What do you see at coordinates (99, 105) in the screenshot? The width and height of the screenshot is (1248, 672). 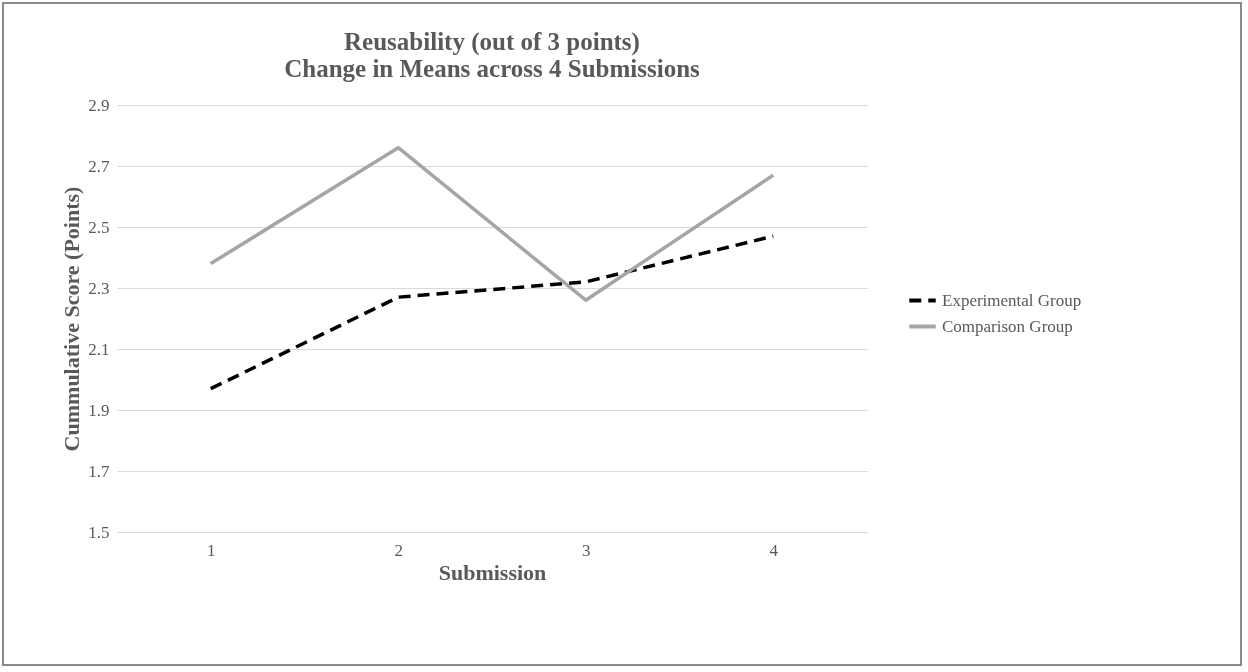 I see `y-tick-label: 2.9` at bounding box center [99, 105].